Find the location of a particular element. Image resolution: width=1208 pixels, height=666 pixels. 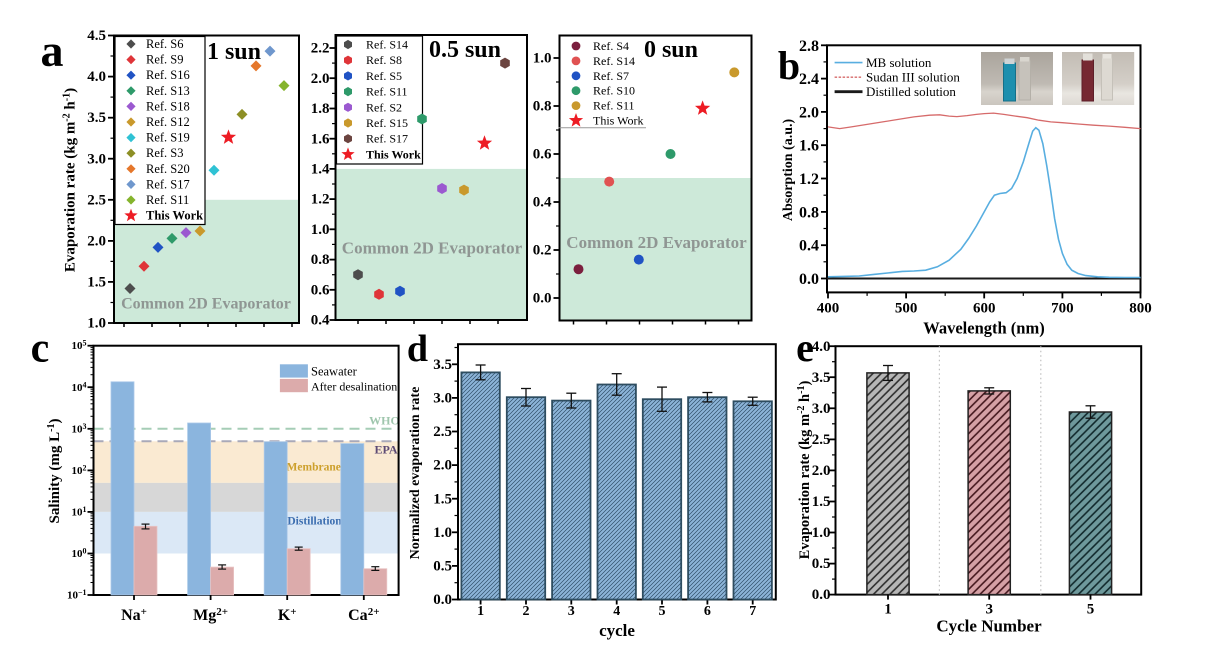

svg-text: 2.5 is located at coordinates (821, 440).